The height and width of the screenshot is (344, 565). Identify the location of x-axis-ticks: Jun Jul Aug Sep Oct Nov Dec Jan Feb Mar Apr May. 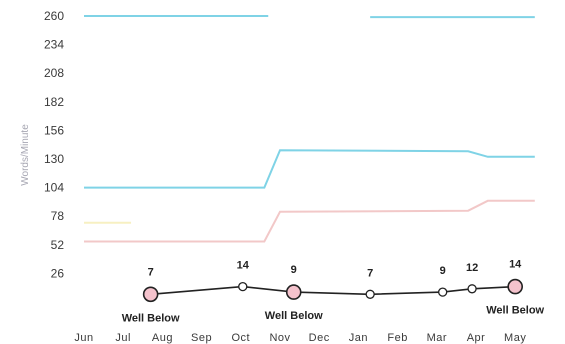
(300, 338).